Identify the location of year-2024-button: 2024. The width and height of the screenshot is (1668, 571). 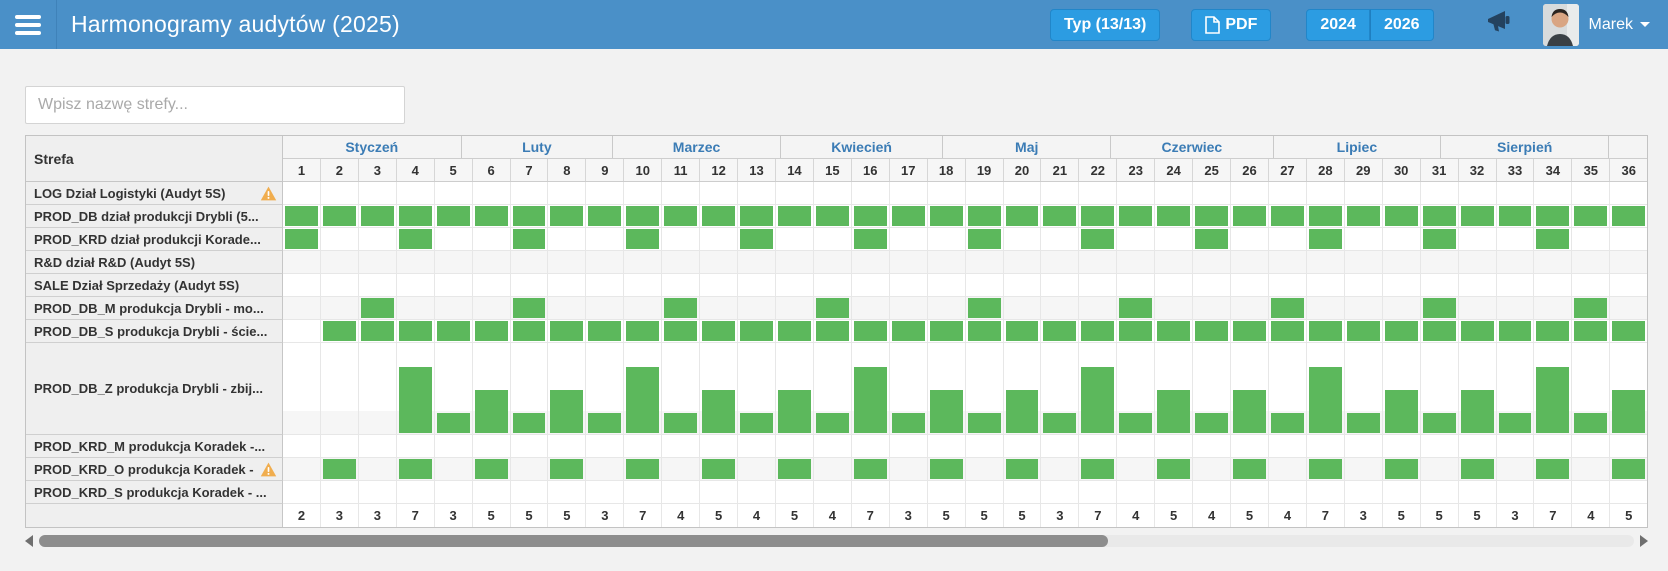
(1338, 24).